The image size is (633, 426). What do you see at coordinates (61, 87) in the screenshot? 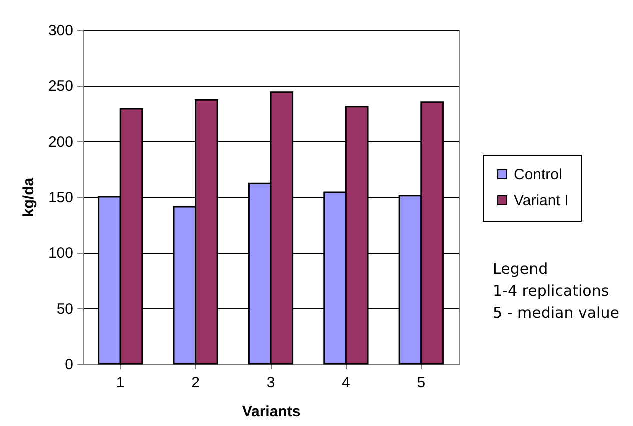
I see `y-tick-label: 250` at bounding box center [61, 87].